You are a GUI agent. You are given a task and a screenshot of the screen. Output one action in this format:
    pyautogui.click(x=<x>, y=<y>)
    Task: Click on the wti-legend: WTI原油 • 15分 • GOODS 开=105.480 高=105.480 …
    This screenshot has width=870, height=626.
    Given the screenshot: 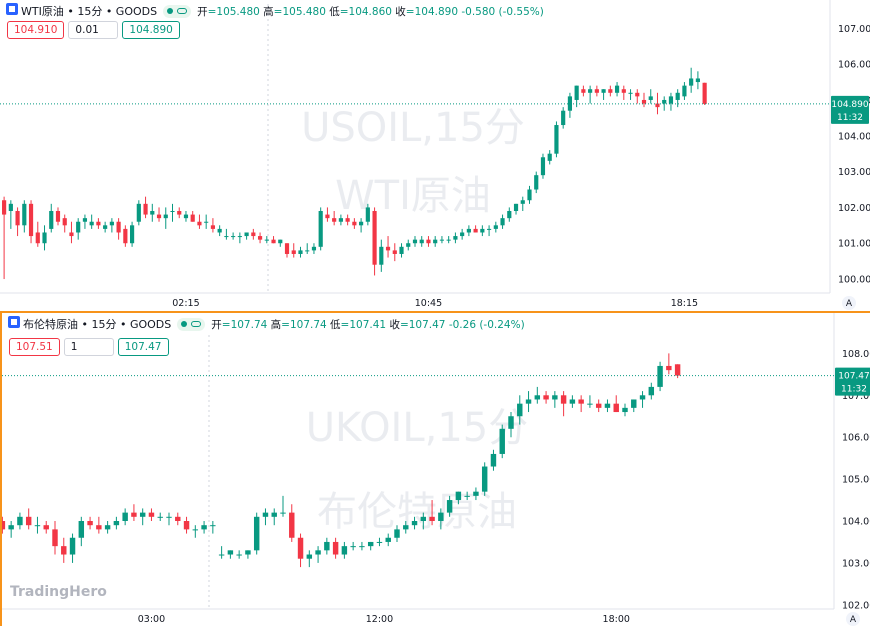 What is the action you would take?
    pyautogui.click(x=275, y=11)
    